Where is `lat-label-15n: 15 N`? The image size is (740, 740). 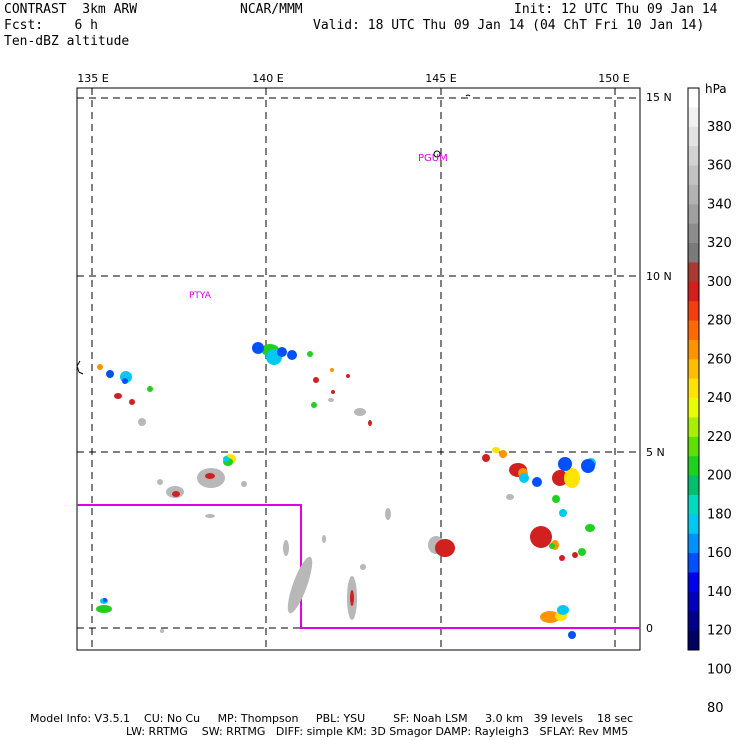 lat-label-15n: 15 N is located at coordinates (659, 97).